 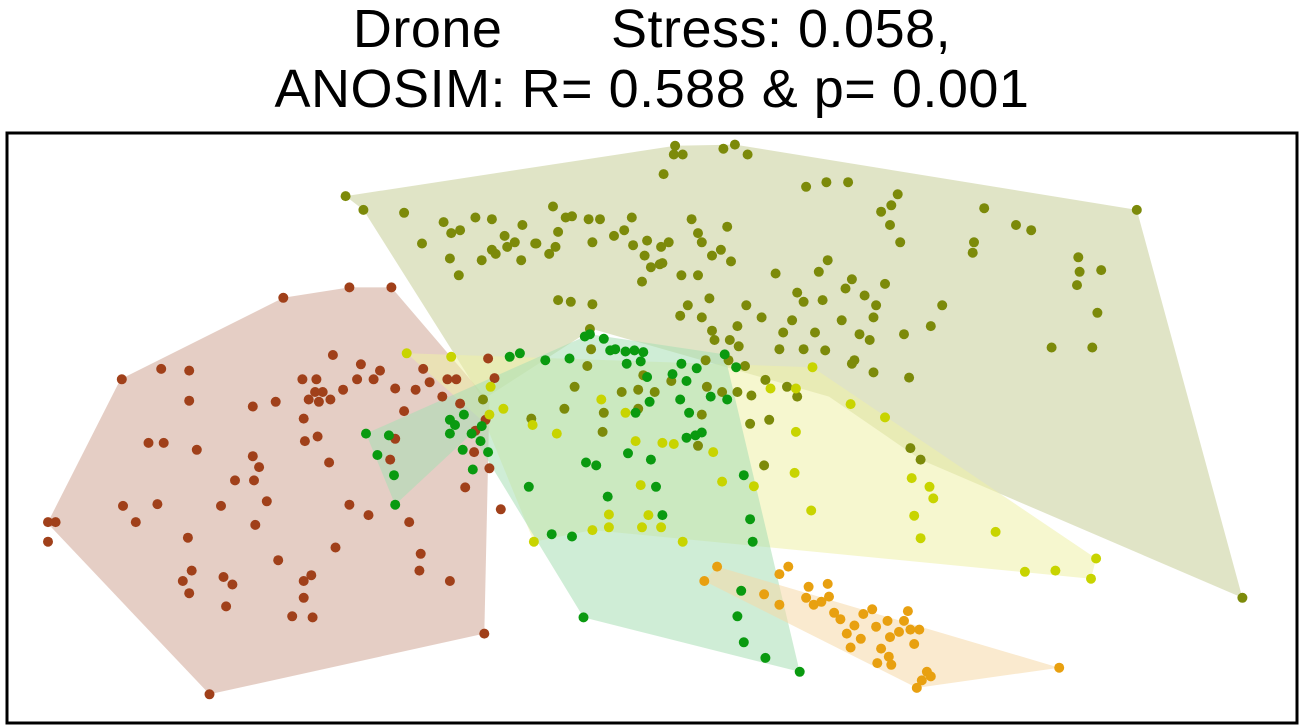 I want to click on chart-title-line-2: ANOSIM: R= 0.588 & p= 0.001, so click(x=652, y=89).